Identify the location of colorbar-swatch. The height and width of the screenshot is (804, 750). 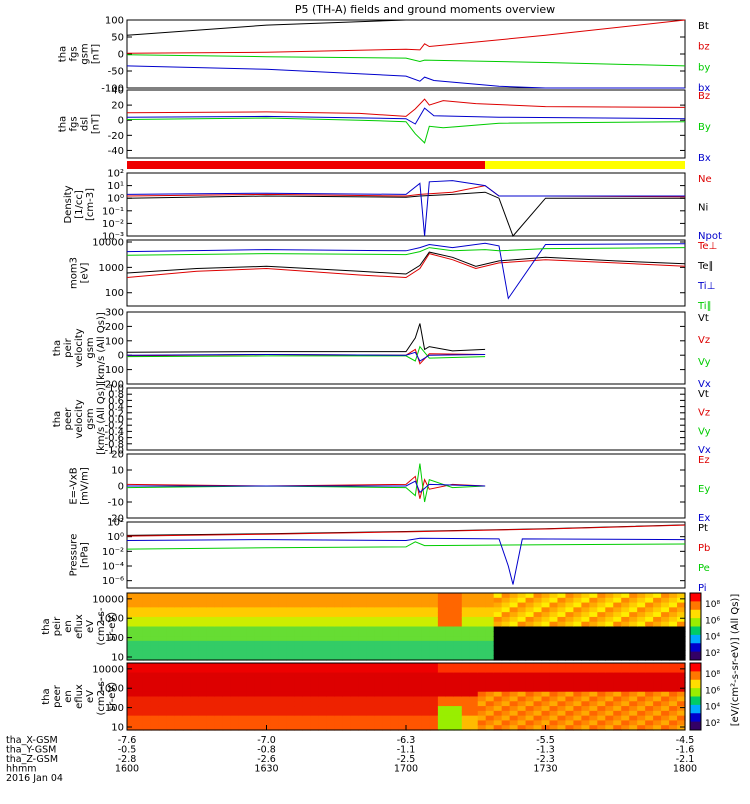
(695, 597).